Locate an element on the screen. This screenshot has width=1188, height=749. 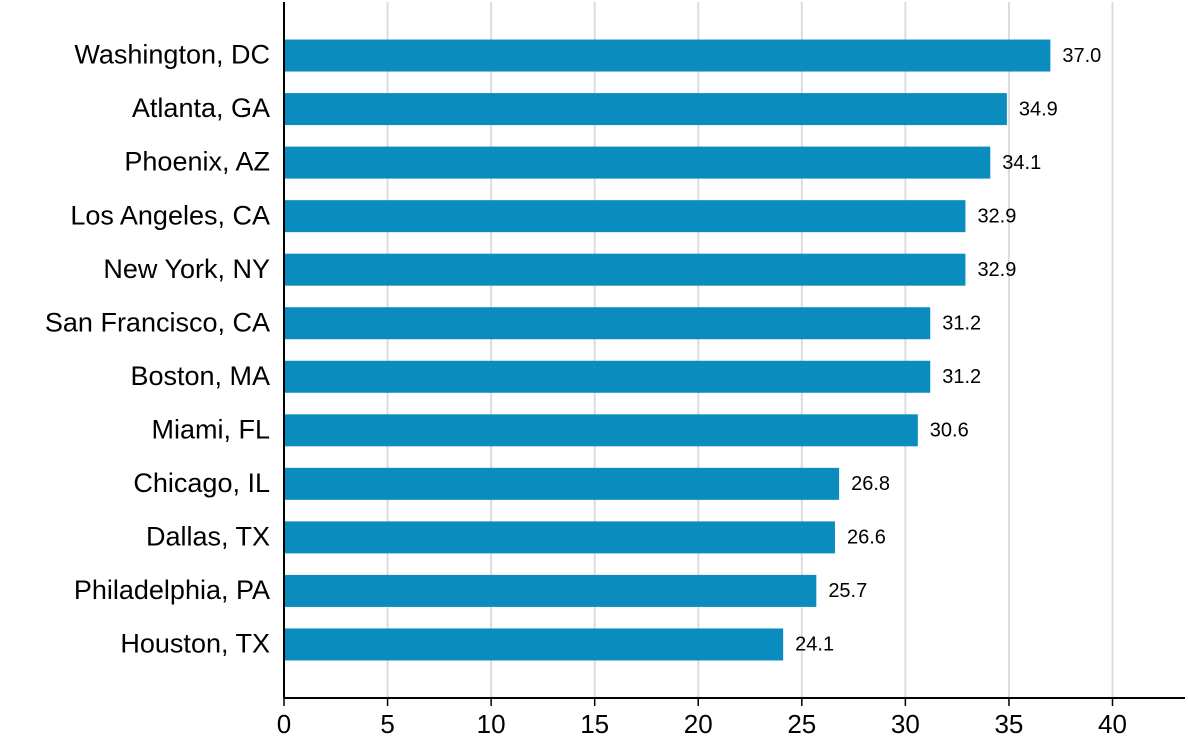
y-tick-label: Miami, FL is located at coordinates (210, 429).